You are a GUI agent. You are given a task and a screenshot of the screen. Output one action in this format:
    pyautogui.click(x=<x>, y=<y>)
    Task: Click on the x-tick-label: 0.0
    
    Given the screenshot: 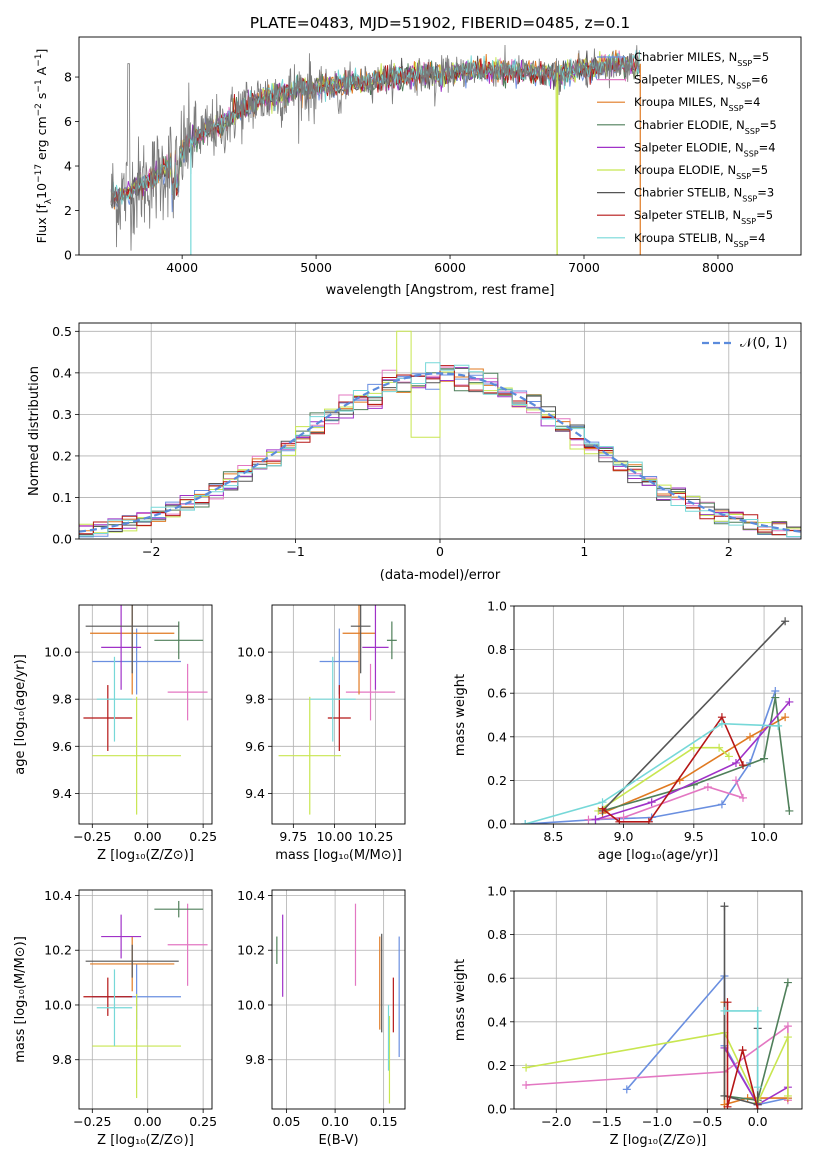 What is the action you would take?
    pyautogui.click(x=758, y=1121)
    